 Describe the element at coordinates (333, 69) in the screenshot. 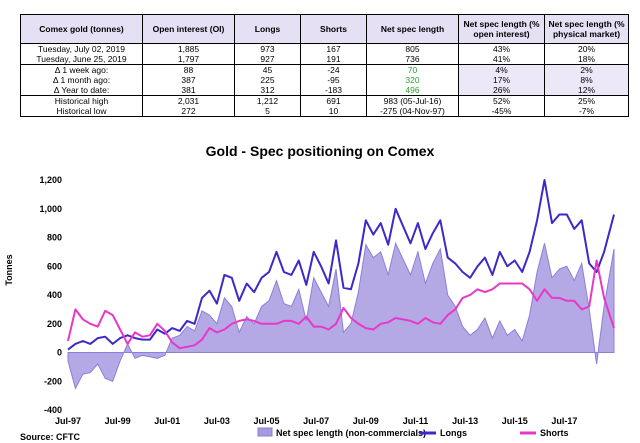

I see `cell-shorts: -24` at that location.